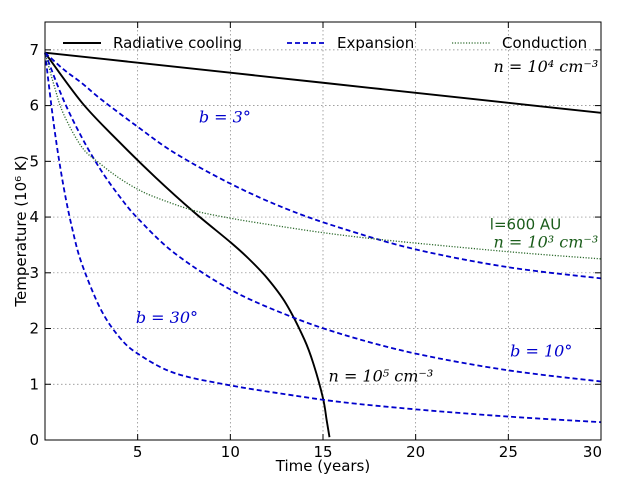 This screenshot has width=630, height=483. I want to click on x-tick-label: 20, so click(415, 452).